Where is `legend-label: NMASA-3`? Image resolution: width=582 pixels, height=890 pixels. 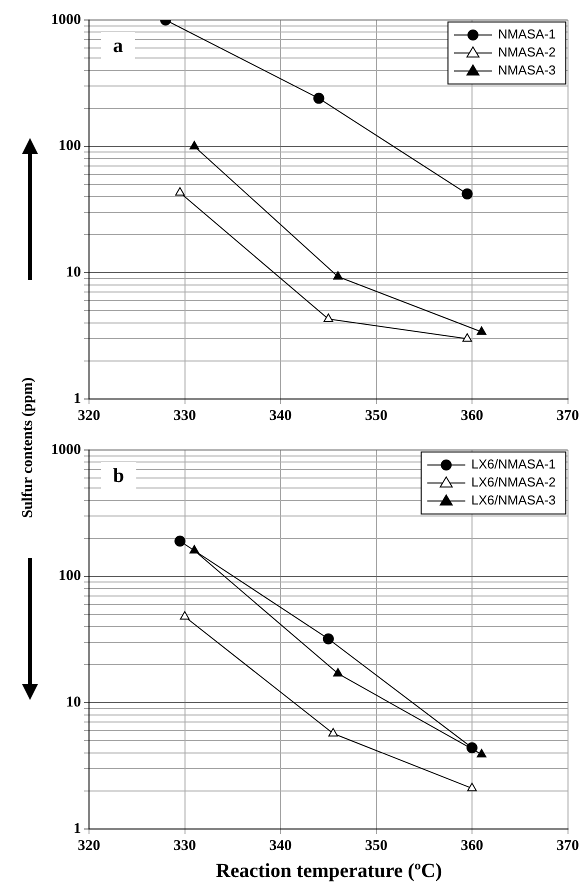 legend-label: NMASA-3 is located at coordinates (527, 70).